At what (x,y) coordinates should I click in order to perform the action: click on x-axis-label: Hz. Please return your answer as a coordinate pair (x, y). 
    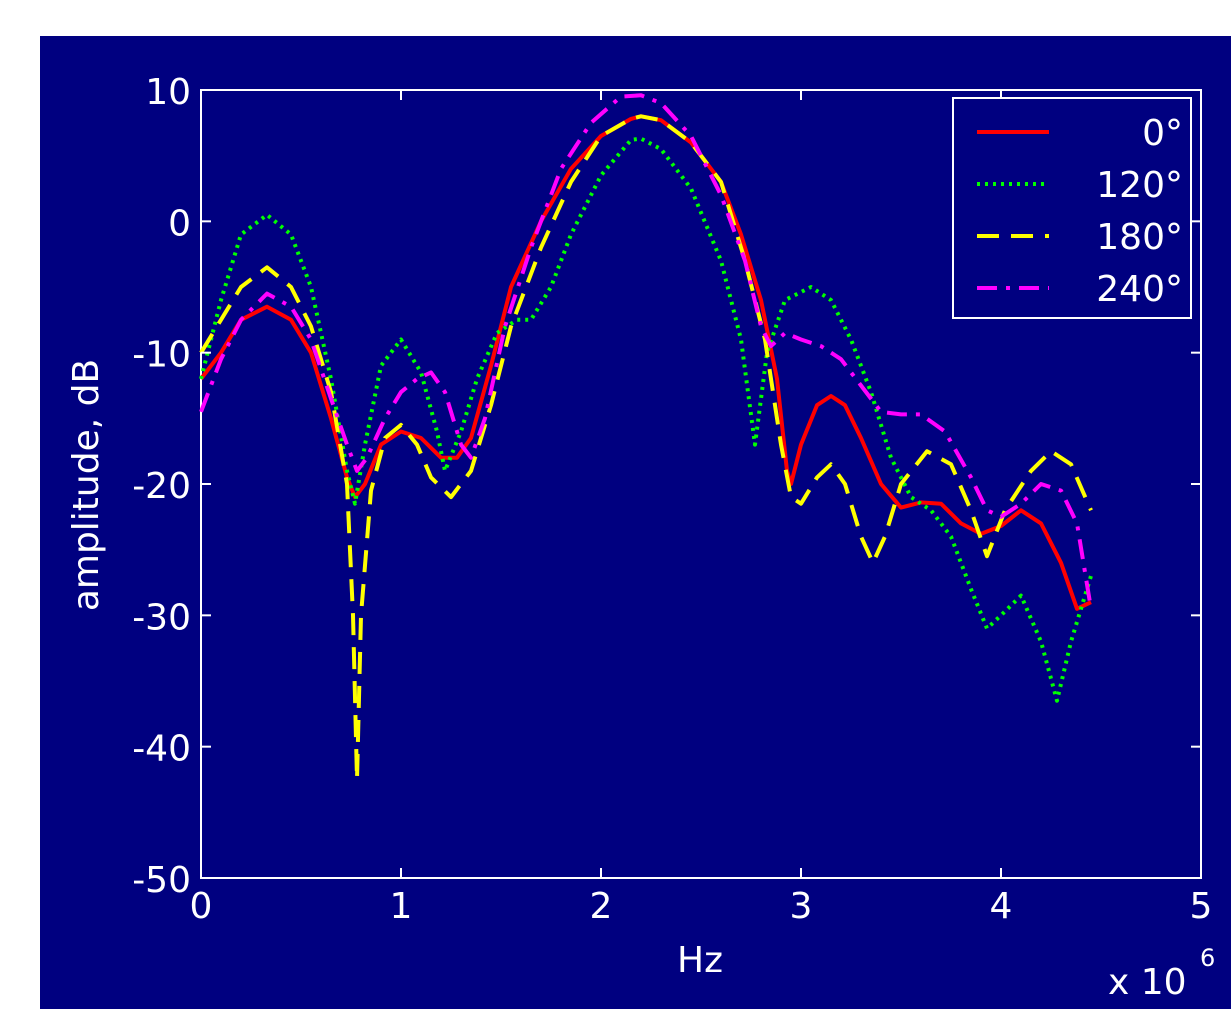
    Looking at the image, I should click on (700, 960).